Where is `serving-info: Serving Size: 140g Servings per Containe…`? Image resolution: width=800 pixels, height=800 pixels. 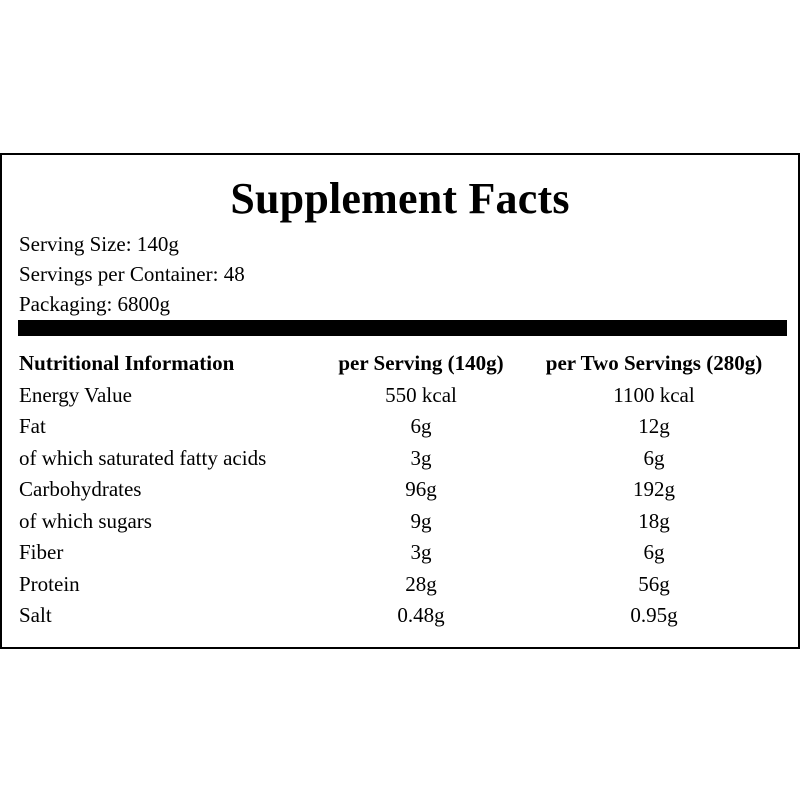
serving-info: Serving Size: 140g Servings per Containe… is located at coordinates (132, 274).